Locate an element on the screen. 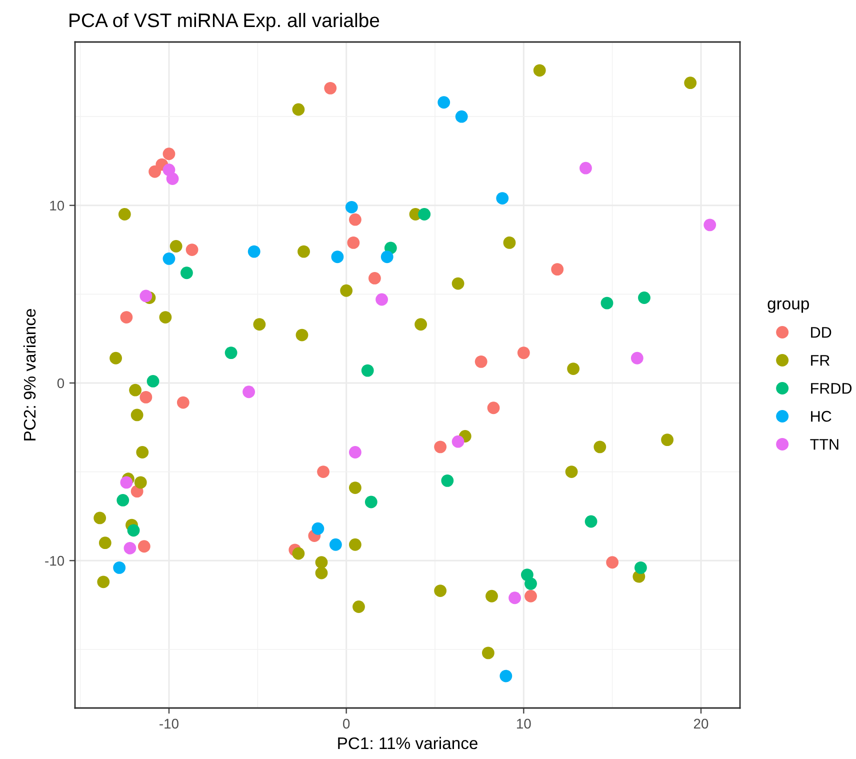 Image resolution: width=856 pixels, height=759 pixels. y-tick-label: 10 is located at coordinates (57, 205).